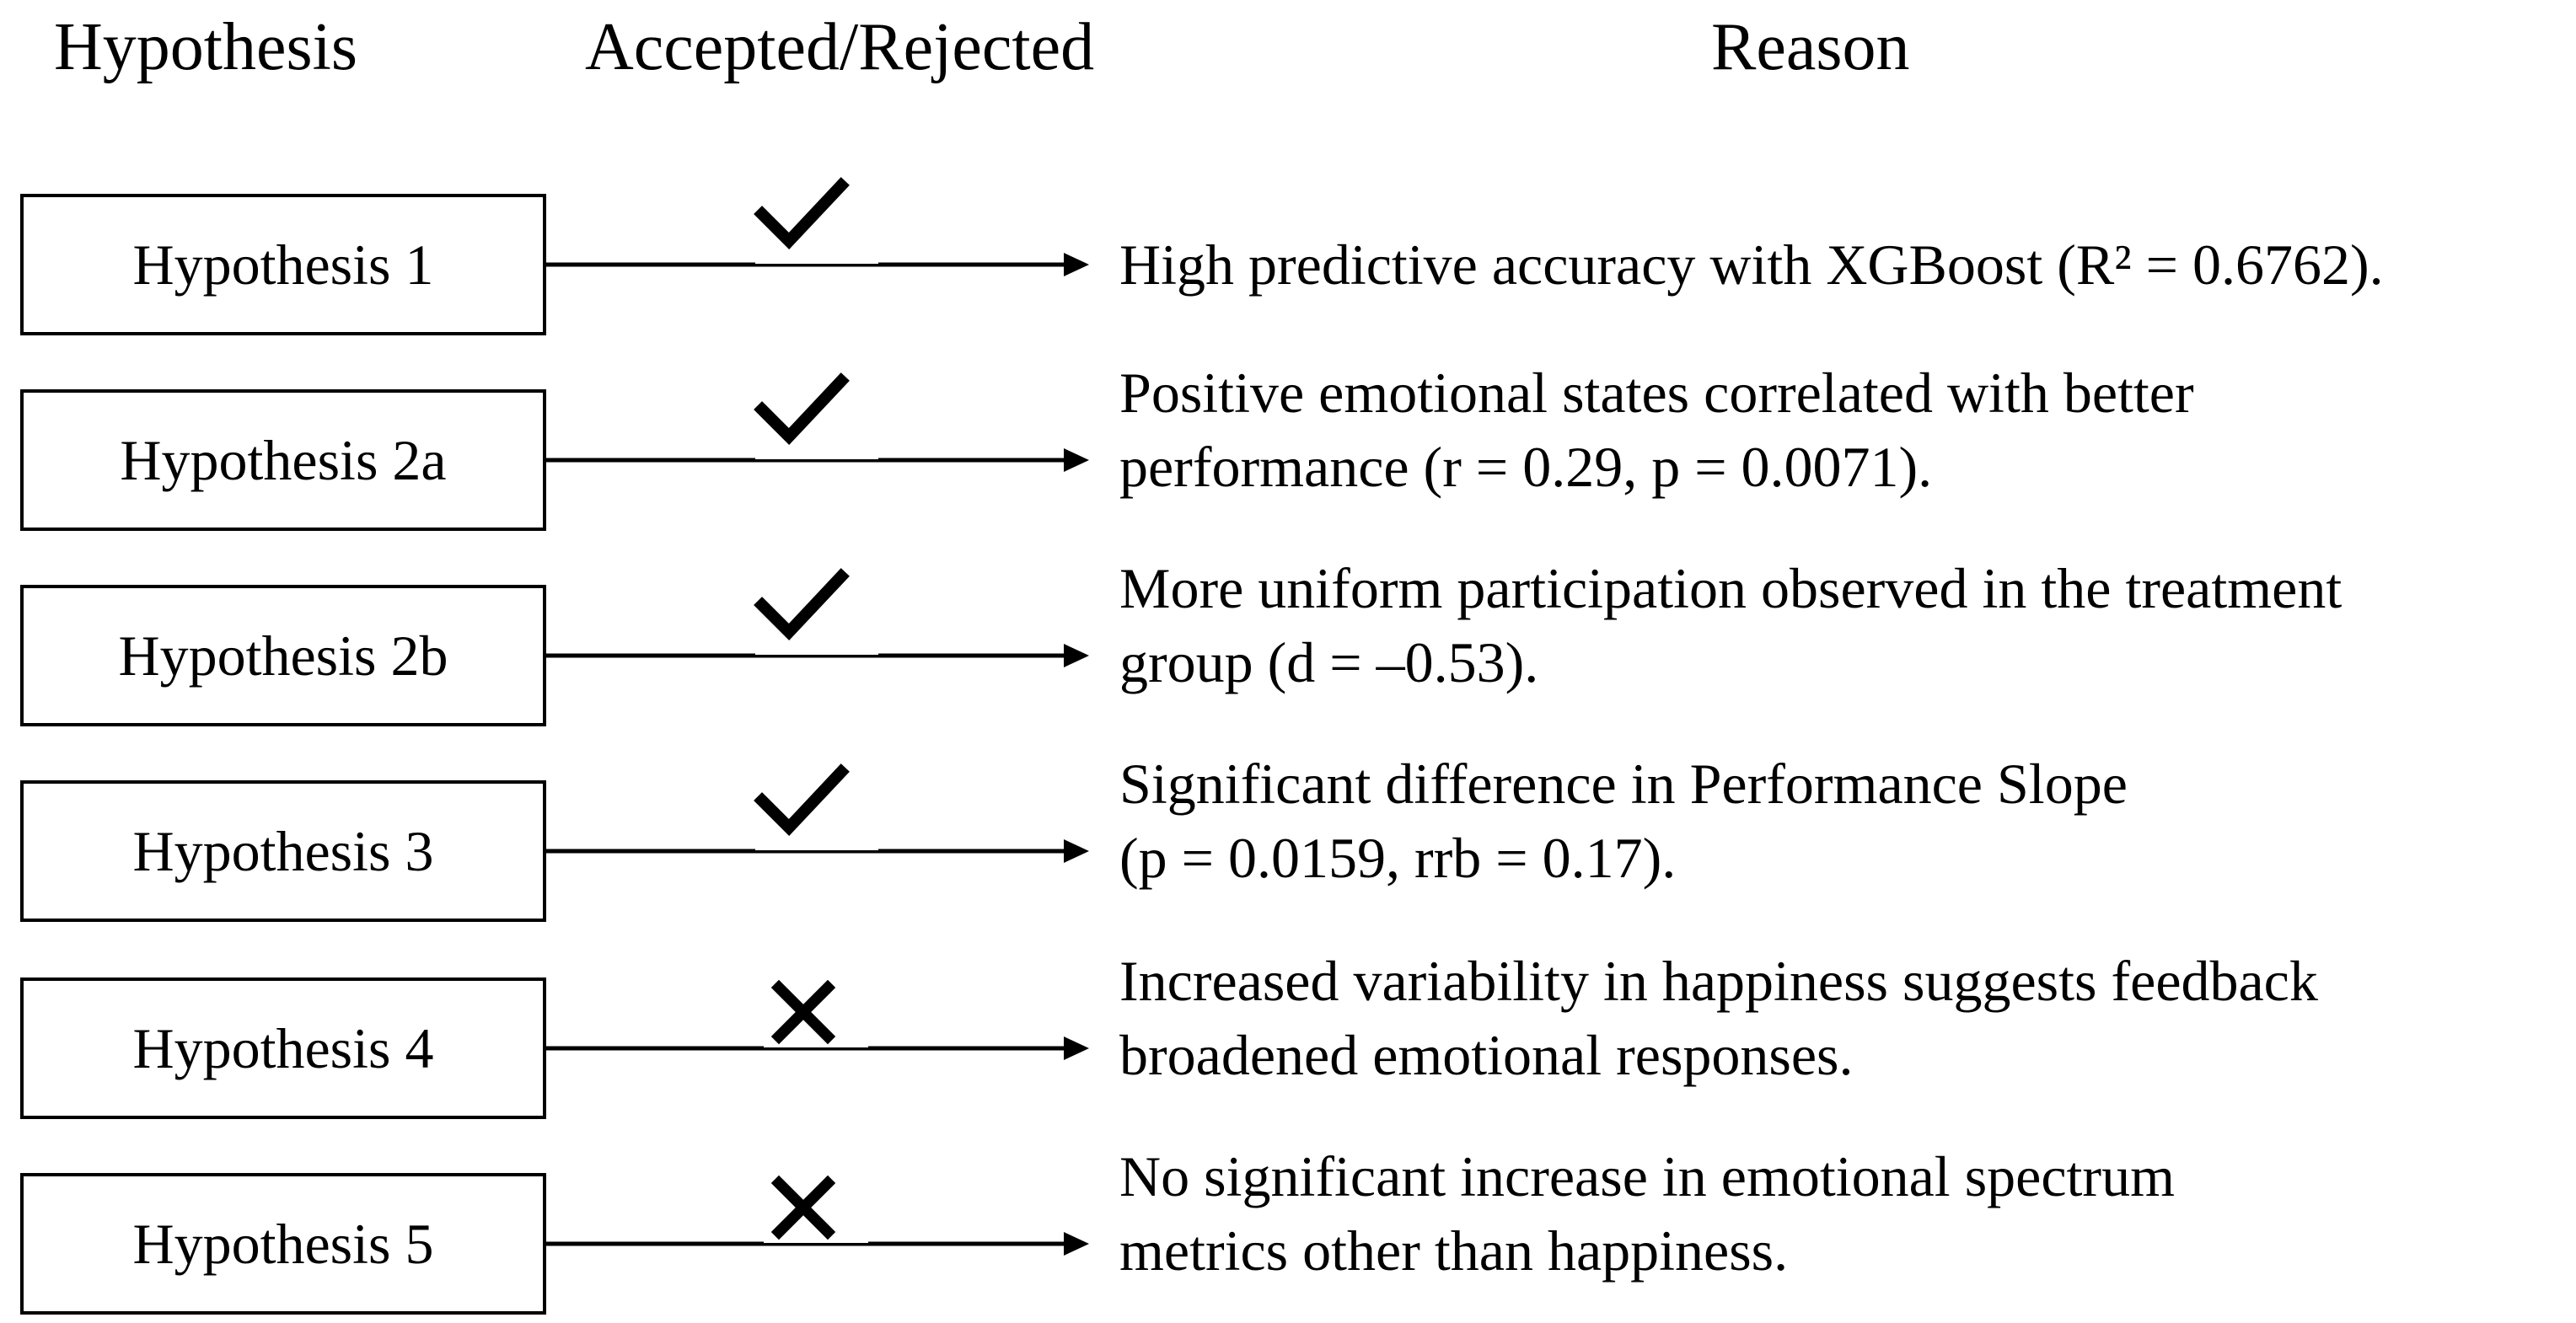 This screenshot has width=2576, height=1323. Describe the element at coordinates (1329, 662) in the screenshot. I see `reason-line: group (d = –0.53).` at that location.